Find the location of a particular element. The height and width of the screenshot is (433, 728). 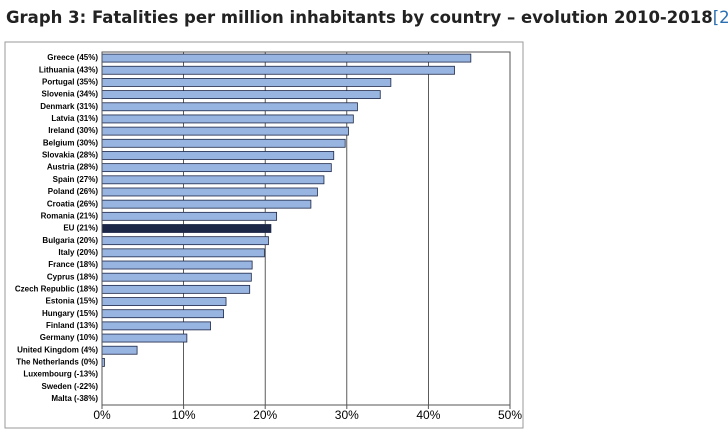

category-label: Latvia (31%) is located at coordinates (74, 118).